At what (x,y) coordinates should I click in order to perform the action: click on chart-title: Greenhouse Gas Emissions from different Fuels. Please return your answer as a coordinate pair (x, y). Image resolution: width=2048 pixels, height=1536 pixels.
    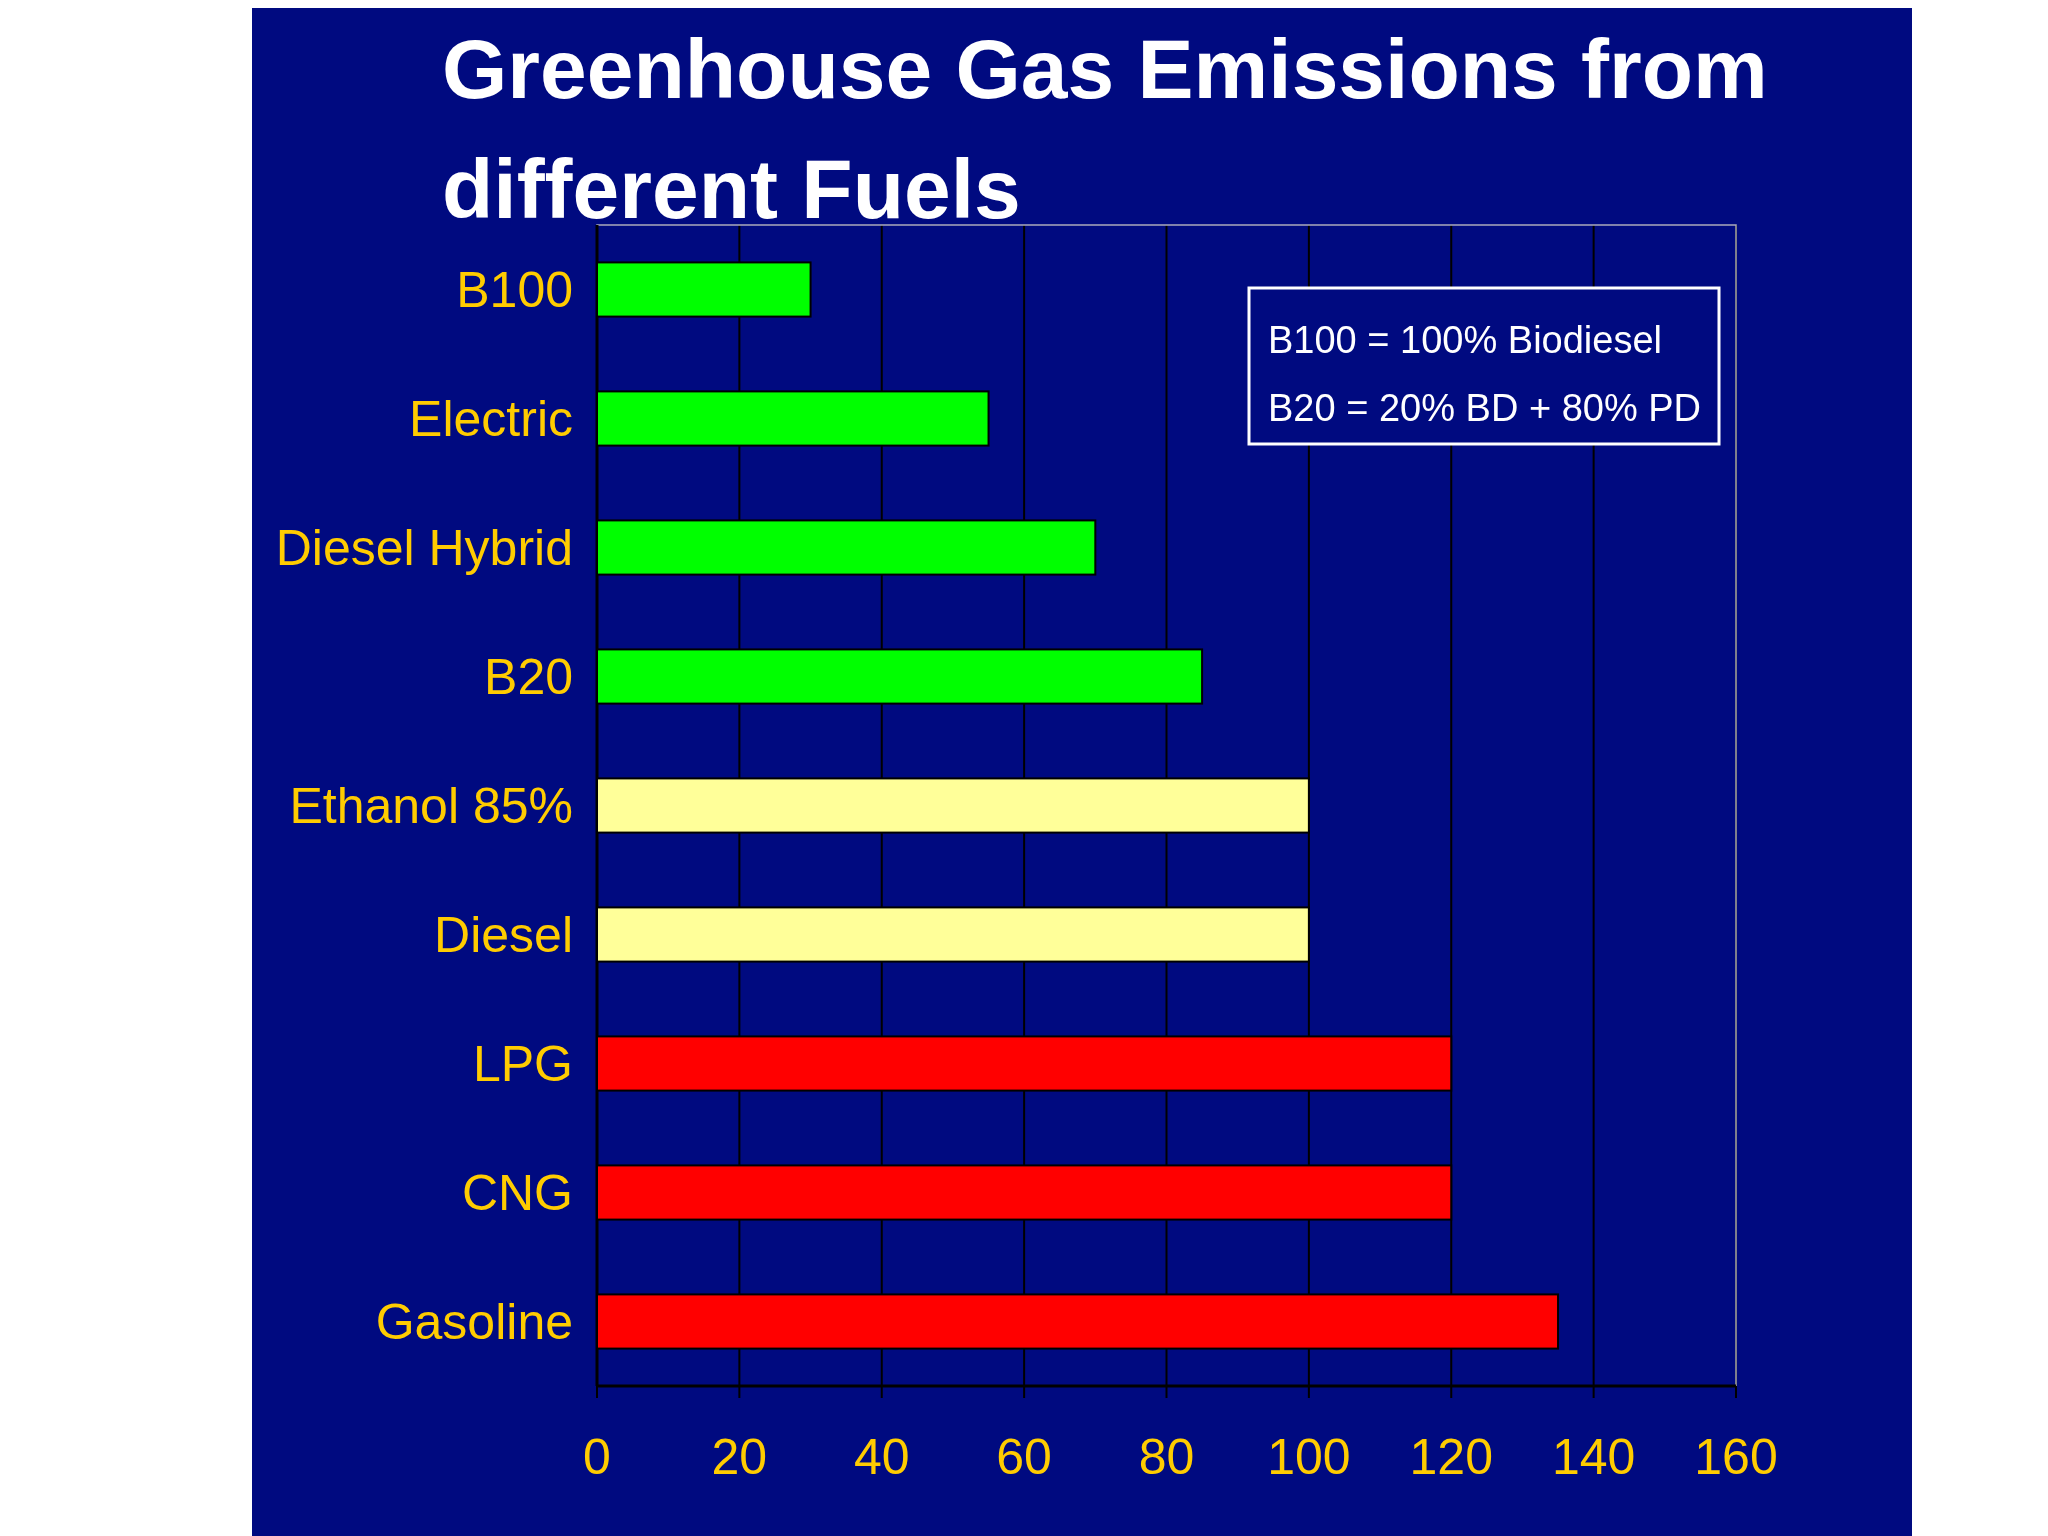
    Looking at the image, I should click on (1105, 129).